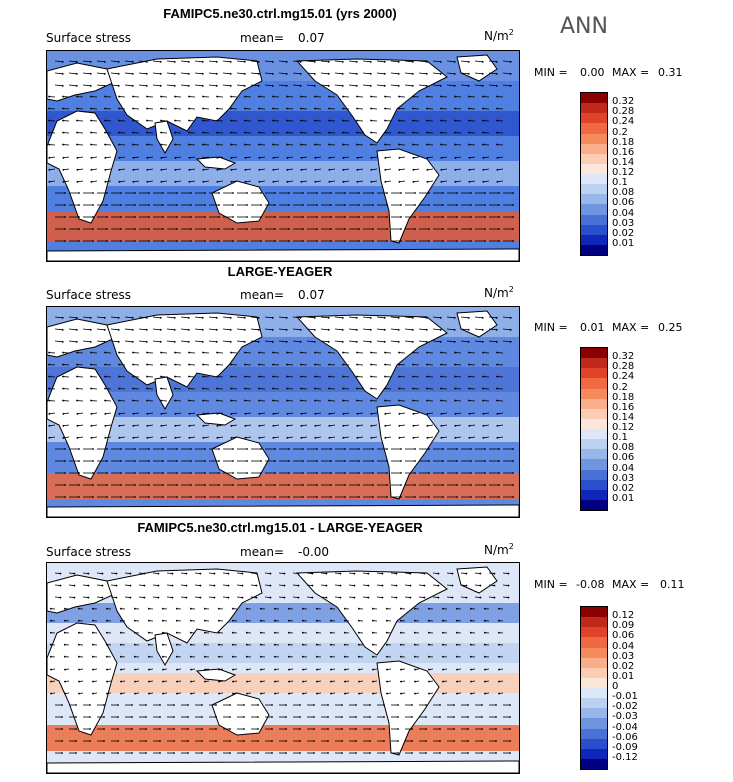 The image size is (733, 782). I want to click on continent-outline, so click(283, 766).